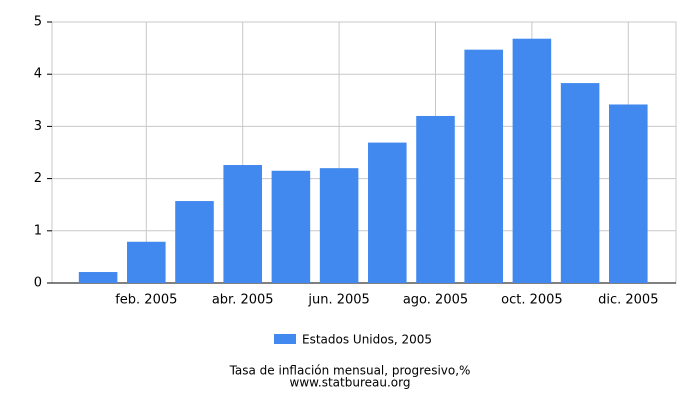 This screenshot has width=700, height=400. What do you see at coordinates (38, 126) in the screenshot?
I see `y-tick-label: 3` at bounding box center [38, 126].